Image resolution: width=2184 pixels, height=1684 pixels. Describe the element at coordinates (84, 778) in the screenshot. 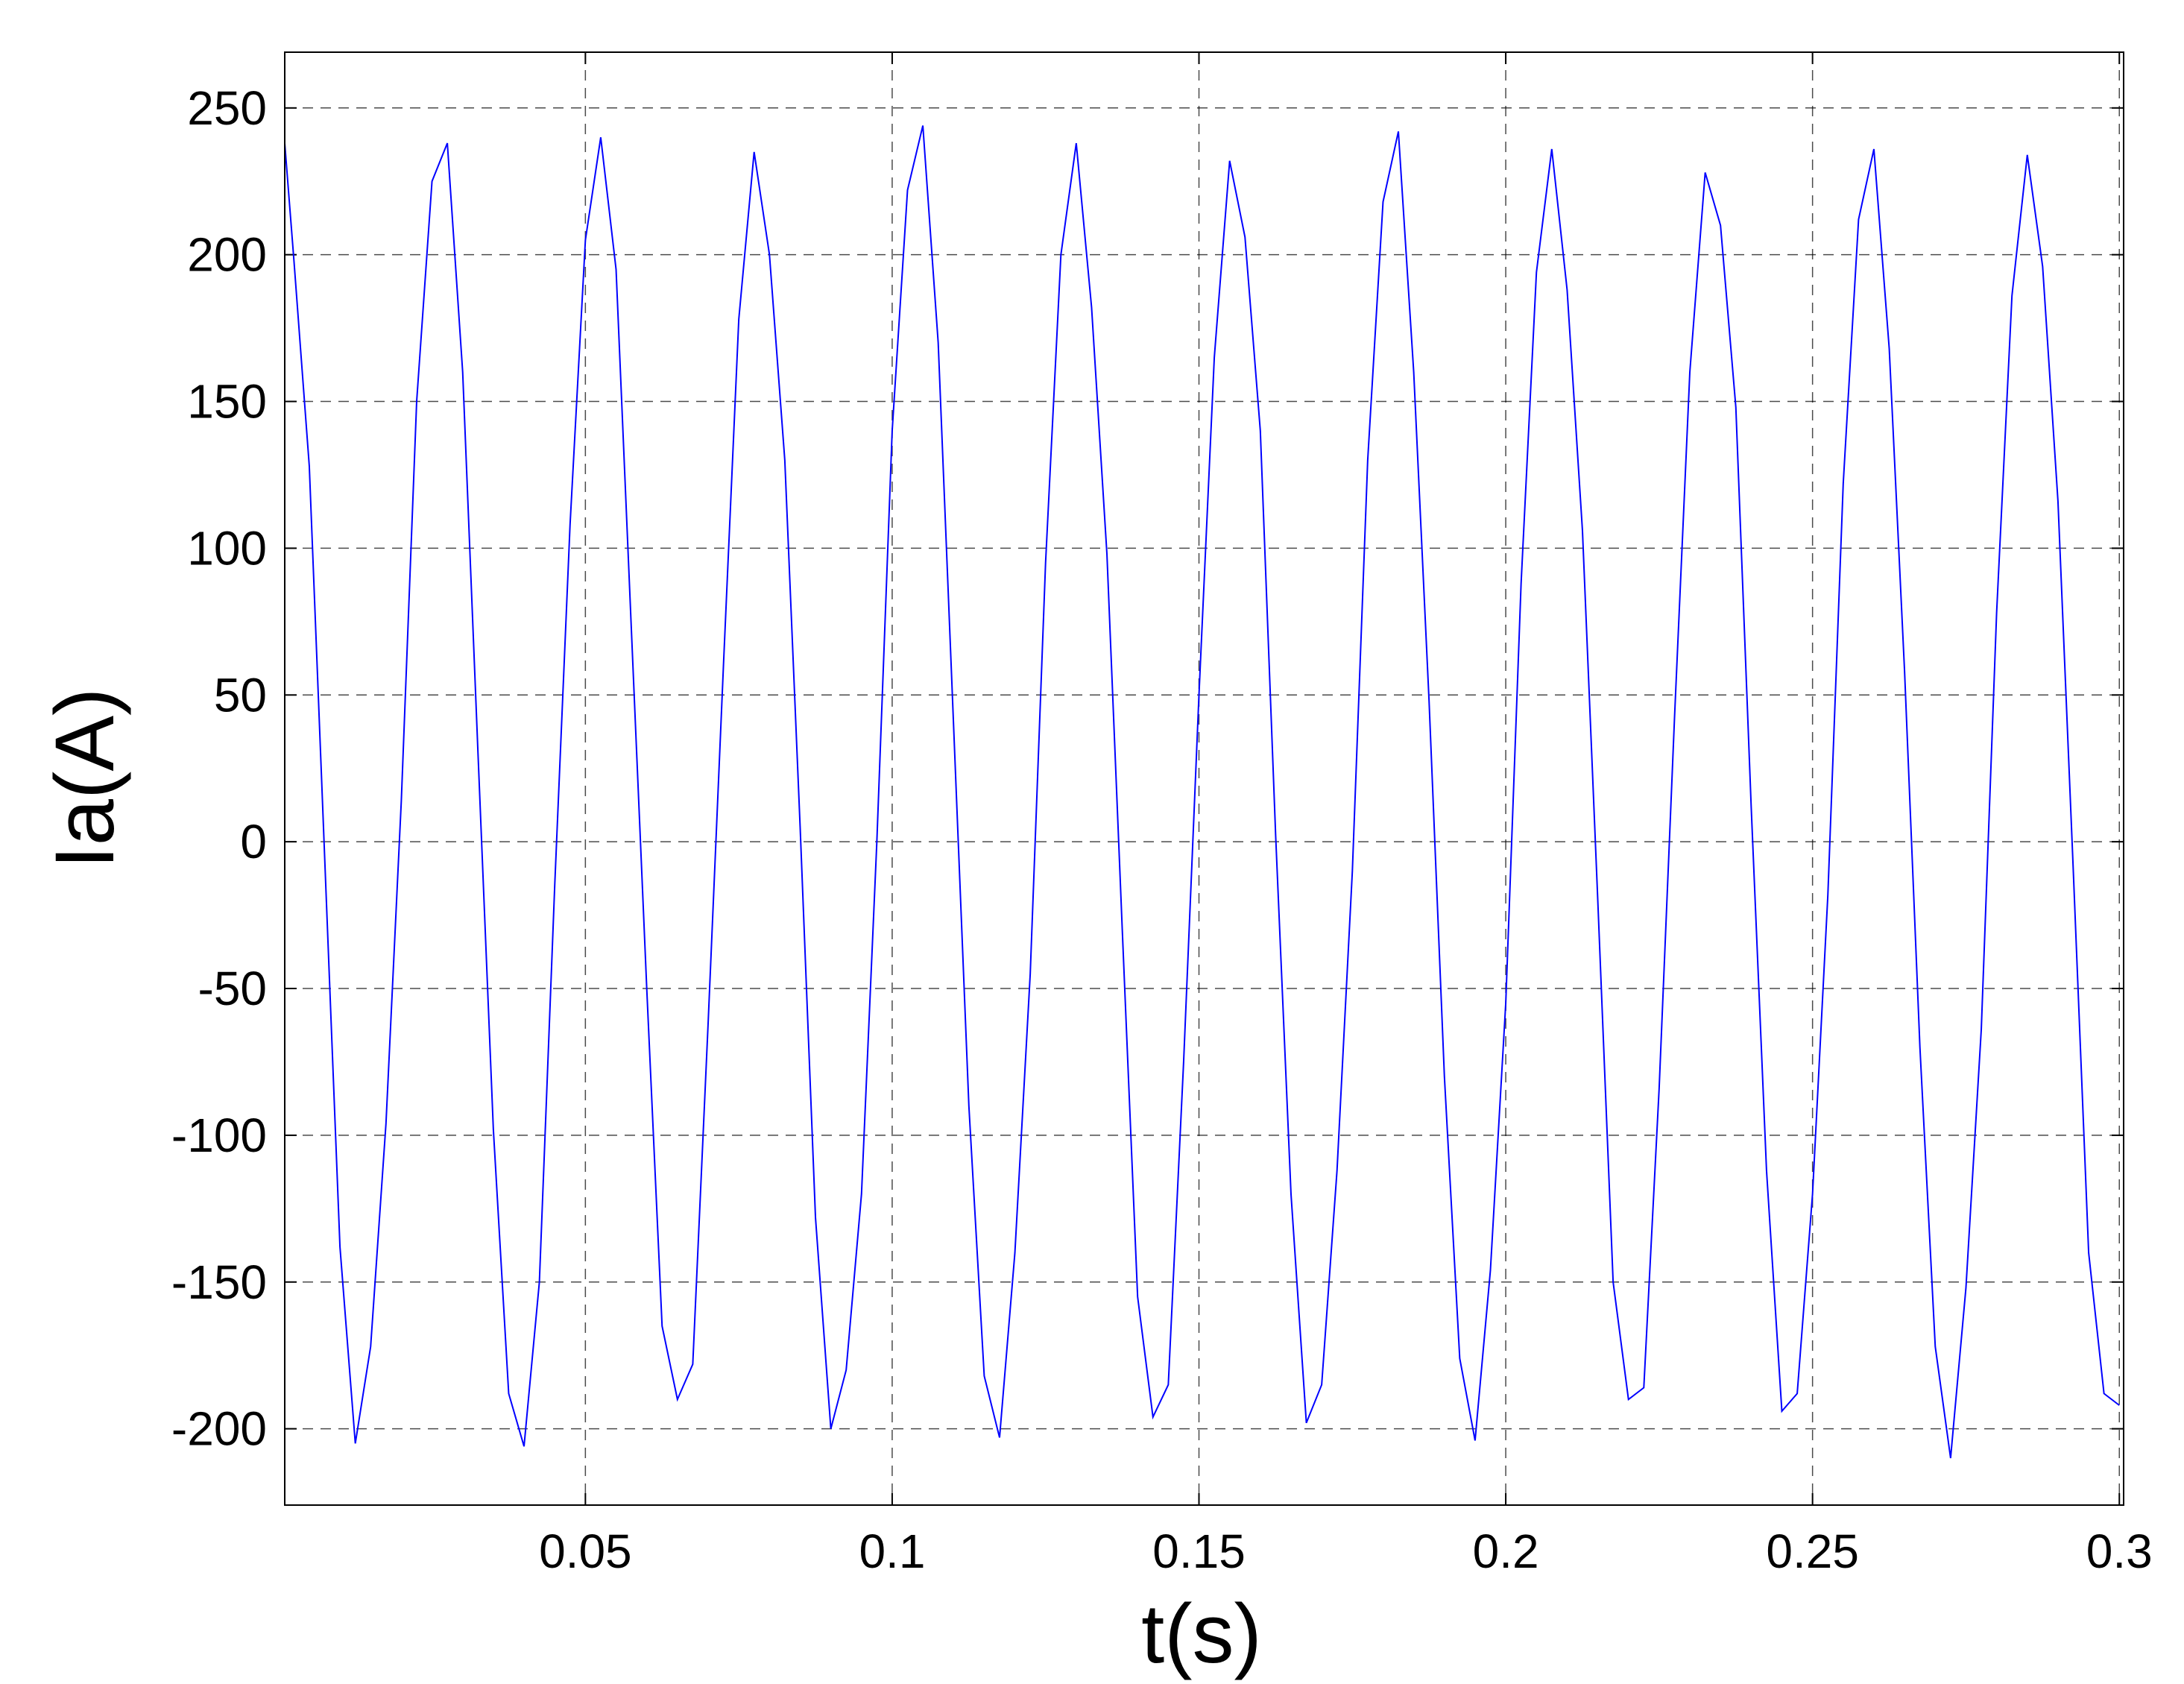

I see `y-axis-label: Ia(A)` at that location.